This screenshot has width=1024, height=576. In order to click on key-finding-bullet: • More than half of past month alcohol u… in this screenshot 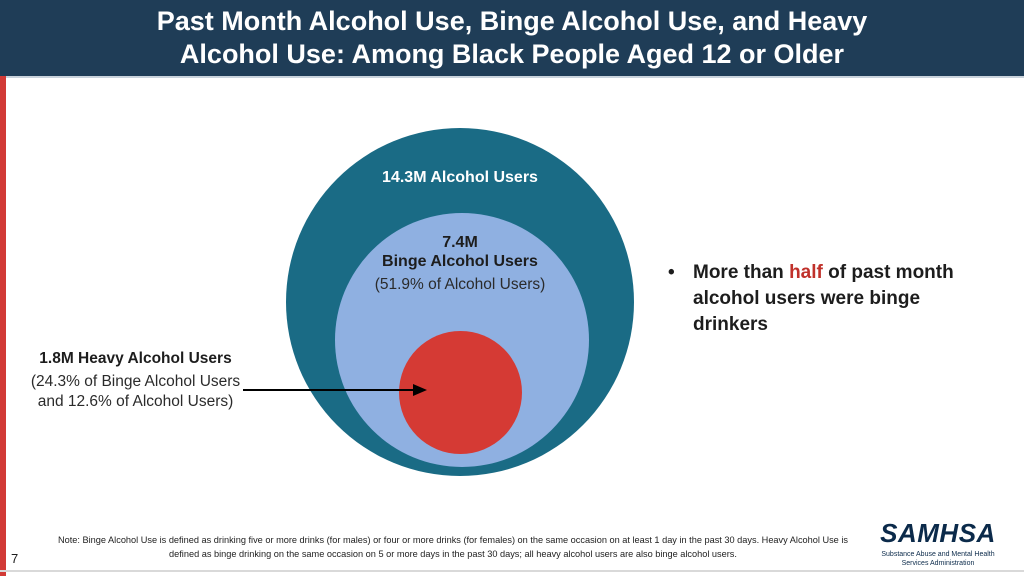, I will do `click(833, 299)`.